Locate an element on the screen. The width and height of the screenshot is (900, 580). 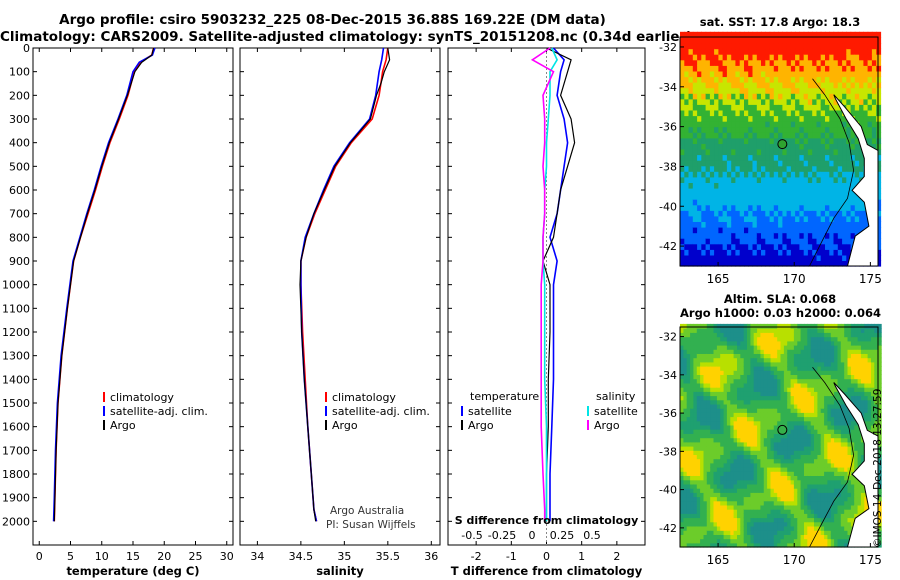
diff-legend-argo: Argo is located at coordinates (481, 425).